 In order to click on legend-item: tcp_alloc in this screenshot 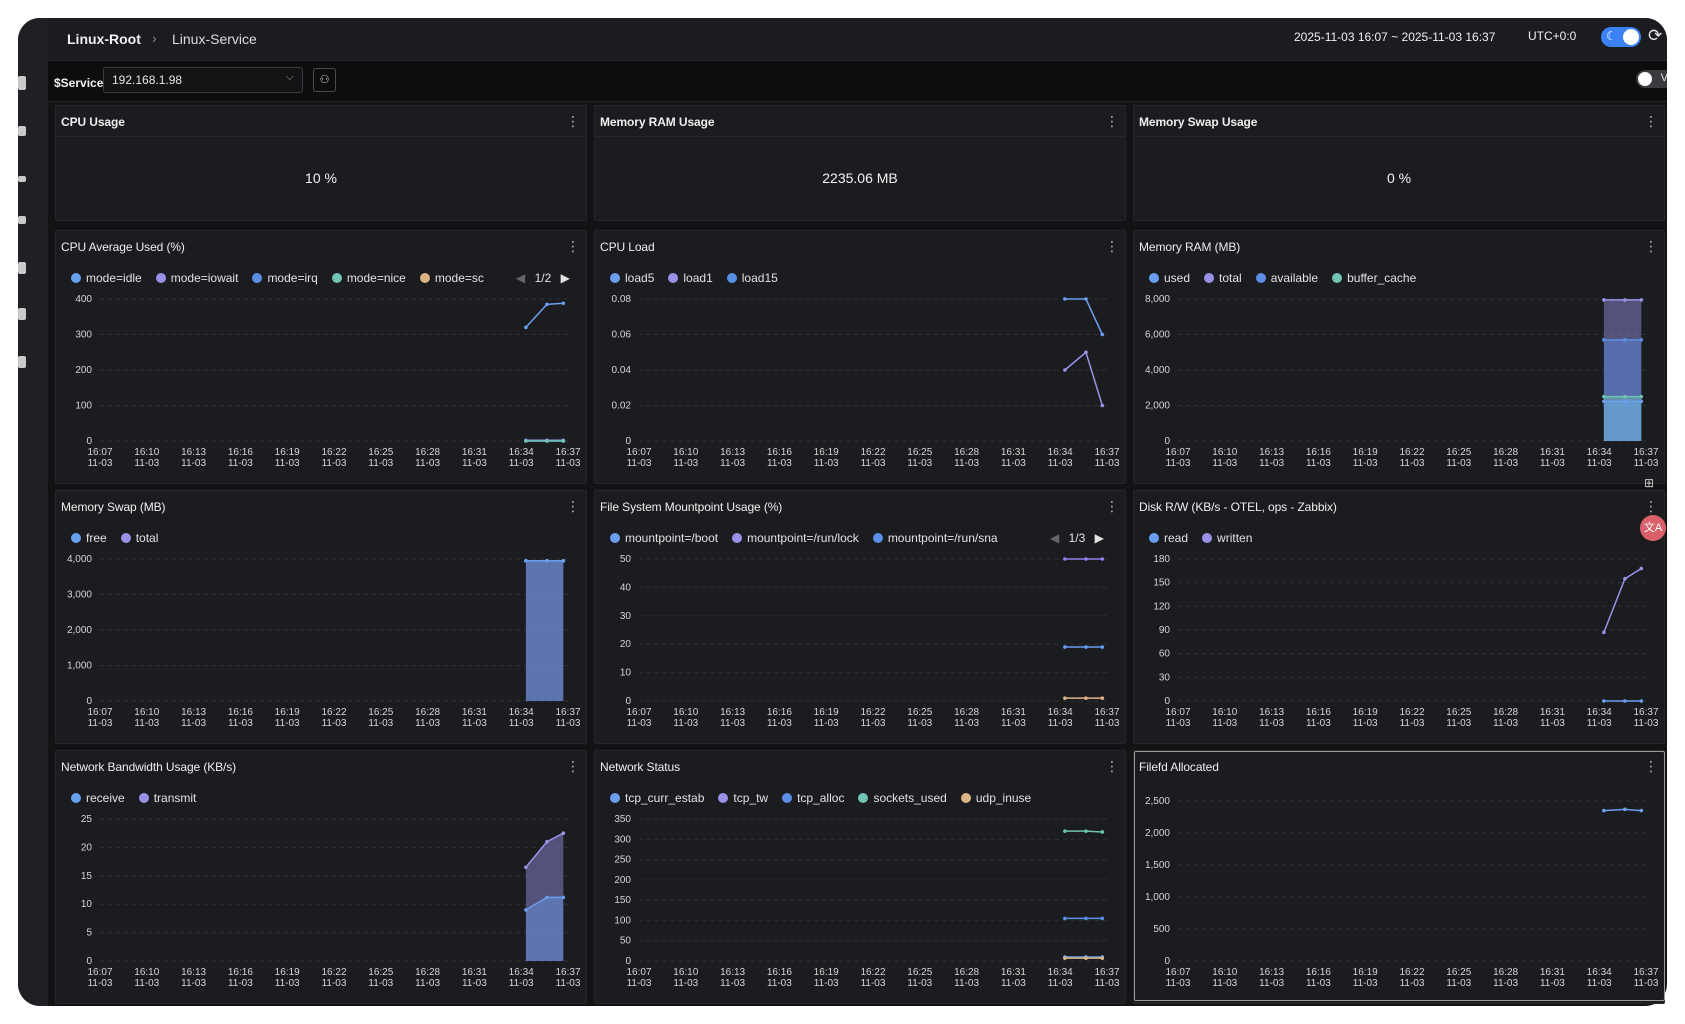, I will do `click(813, 798)`.